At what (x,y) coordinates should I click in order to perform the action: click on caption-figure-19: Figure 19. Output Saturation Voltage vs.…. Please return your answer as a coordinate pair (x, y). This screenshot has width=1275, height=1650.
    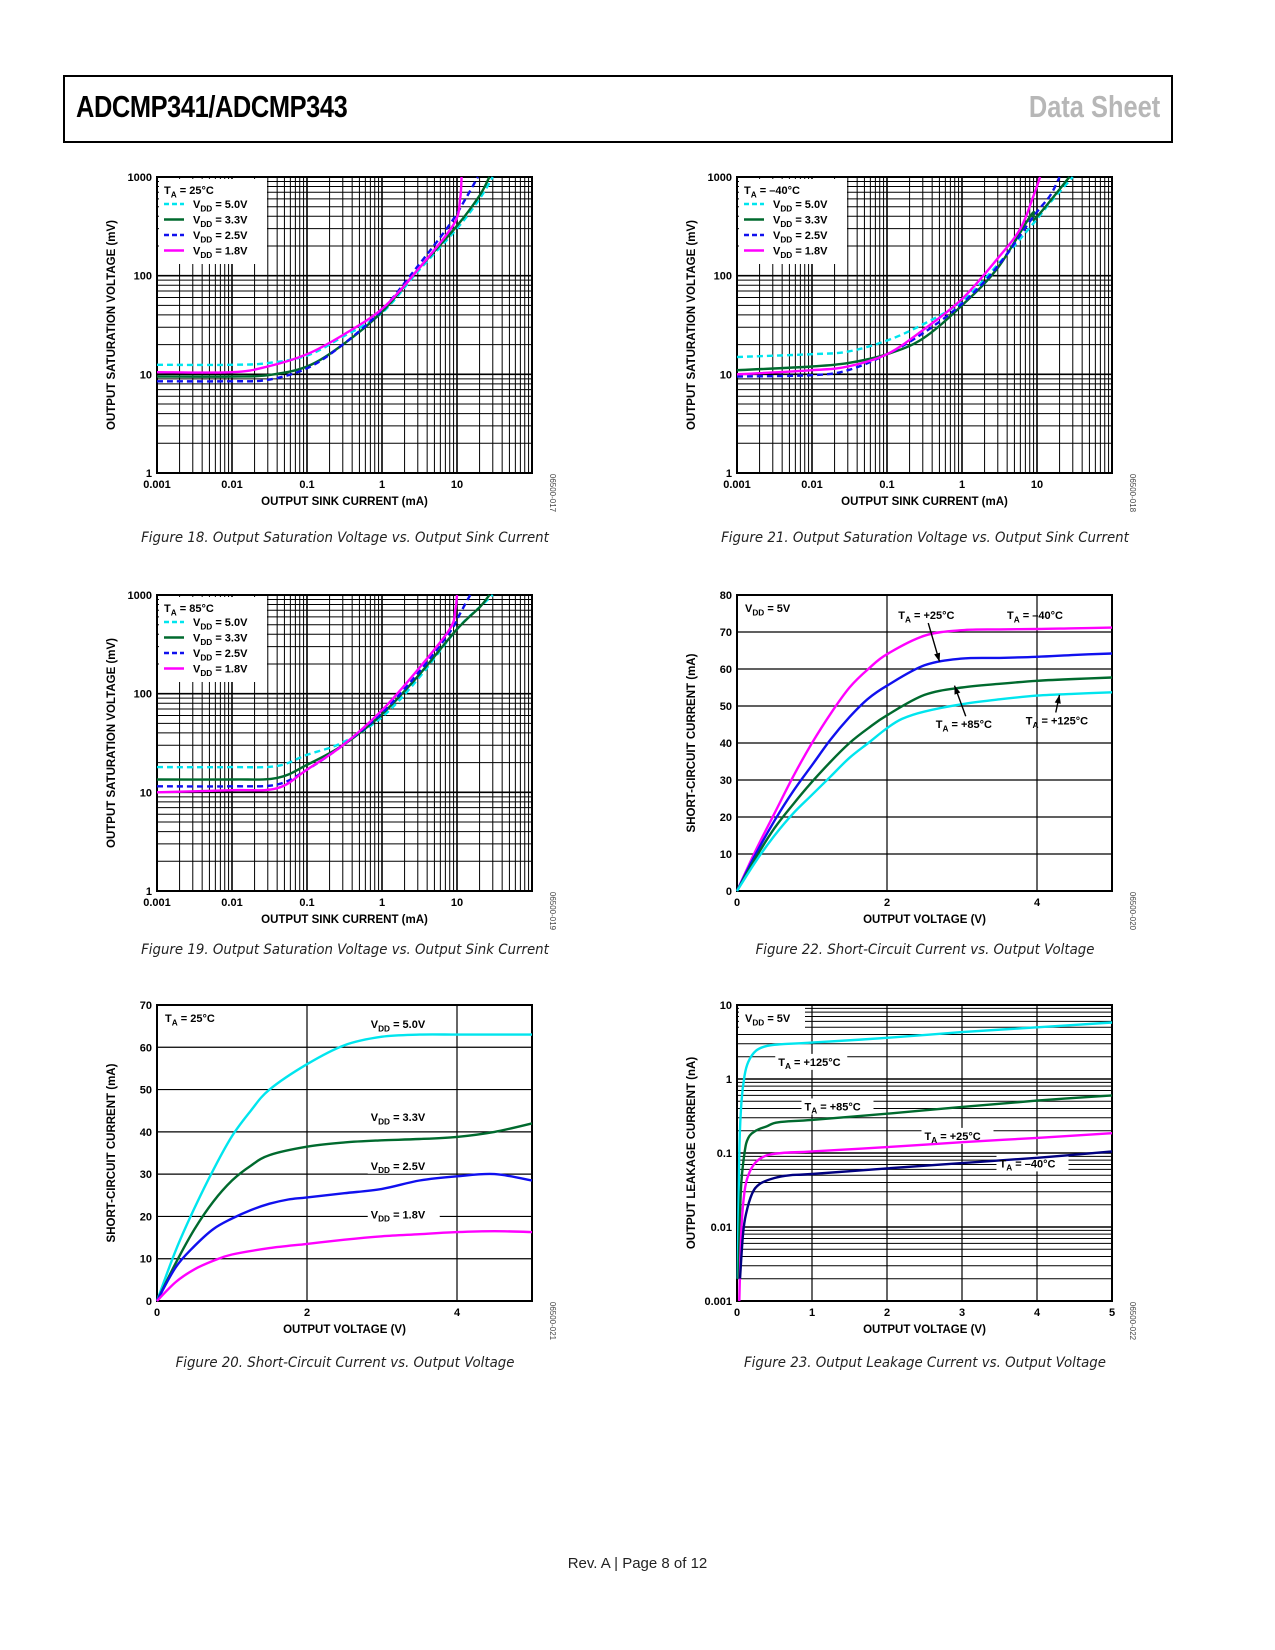
    Looking at the image, I should click on (345, 950).